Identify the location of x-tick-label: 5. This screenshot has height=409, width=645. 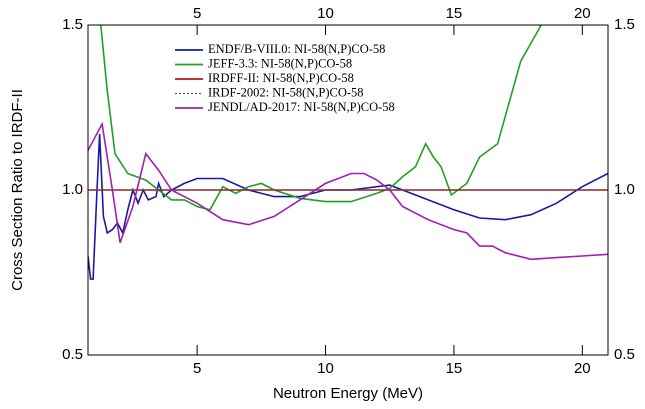
(197, 368).